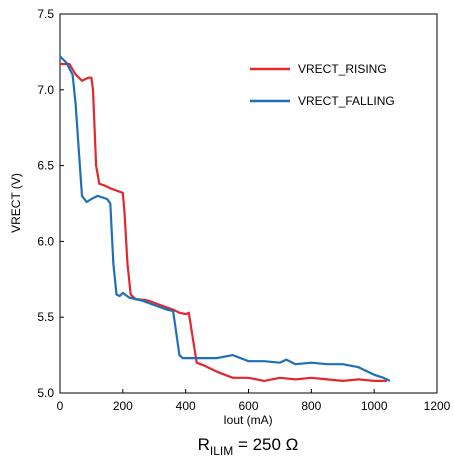  What do you see at coordinates (374, 406) in the screenshot?
I see `x-tick-label: 1000` at bounding box center [374, 406].